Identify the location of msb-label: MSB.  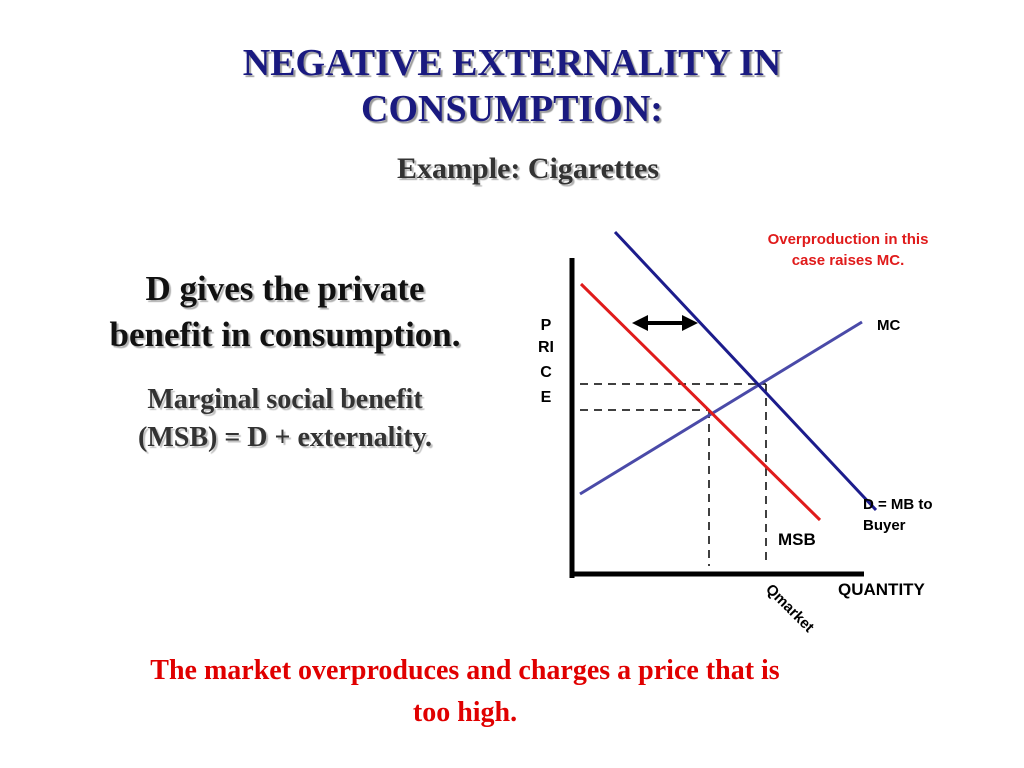
(797, 539).